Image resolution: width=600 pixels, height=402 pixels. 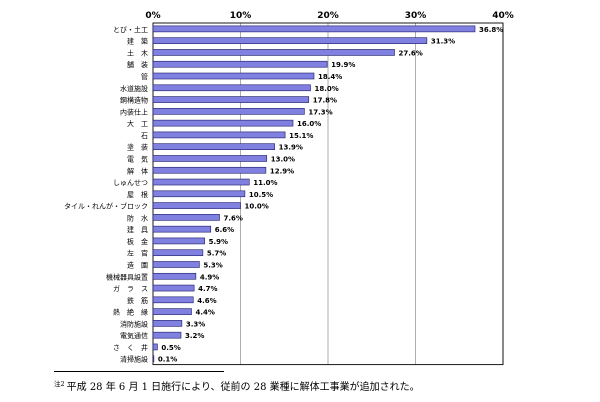 What do you see at coordinates (144, 76) in the screenshot?
I see `category-label: 管` at bounding box center [144, 76].